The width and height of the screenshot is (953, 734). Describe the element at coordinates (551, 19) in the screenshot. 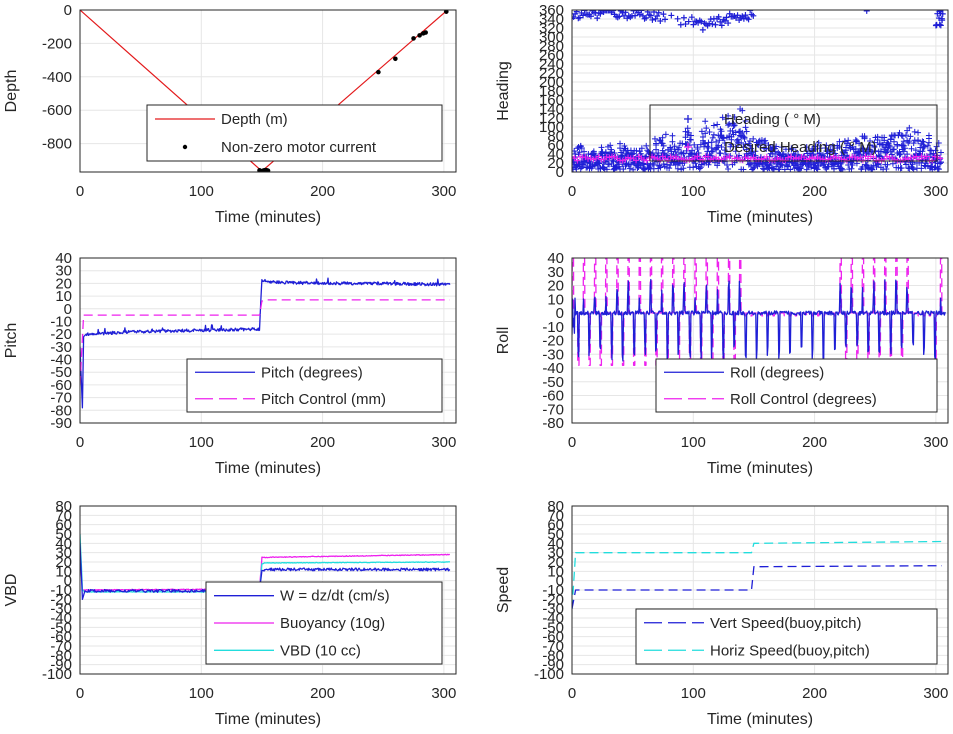

I see `y-tick-label: 340` at that location.